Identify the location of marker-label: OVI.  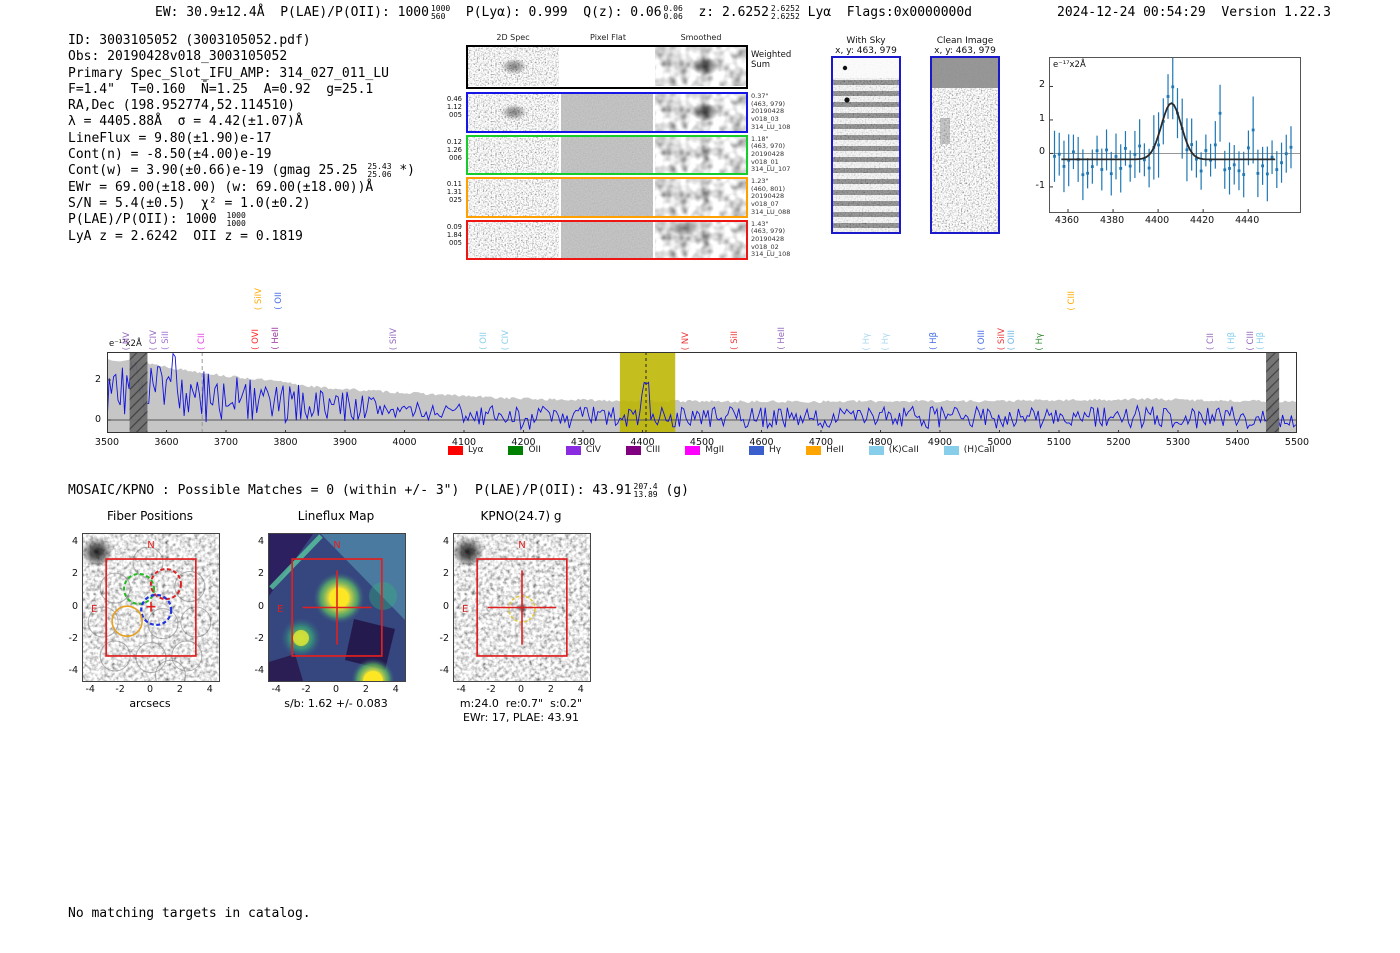
(255, 336).